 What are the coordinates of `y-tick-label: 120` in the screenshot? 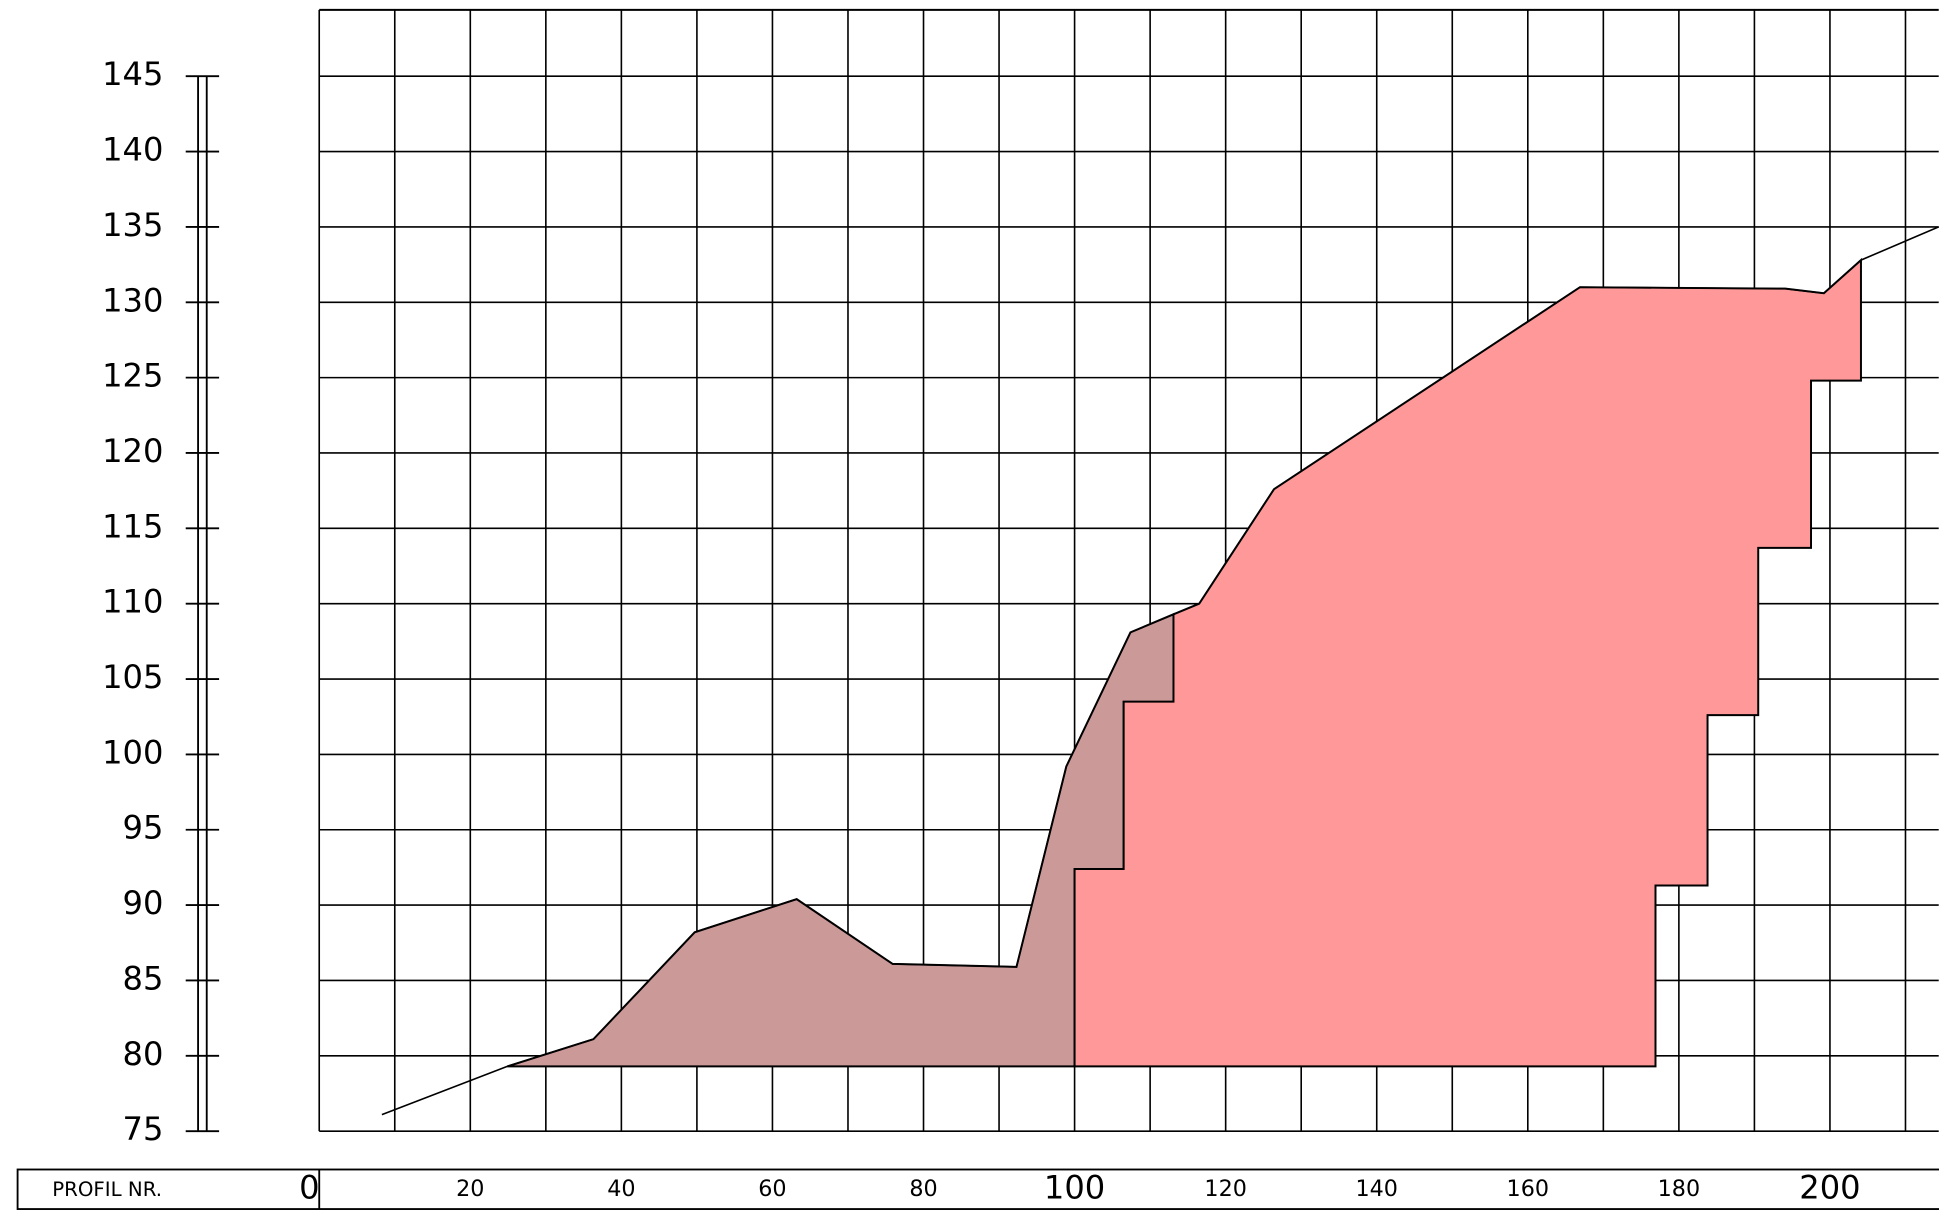 It's located at (132, 451).